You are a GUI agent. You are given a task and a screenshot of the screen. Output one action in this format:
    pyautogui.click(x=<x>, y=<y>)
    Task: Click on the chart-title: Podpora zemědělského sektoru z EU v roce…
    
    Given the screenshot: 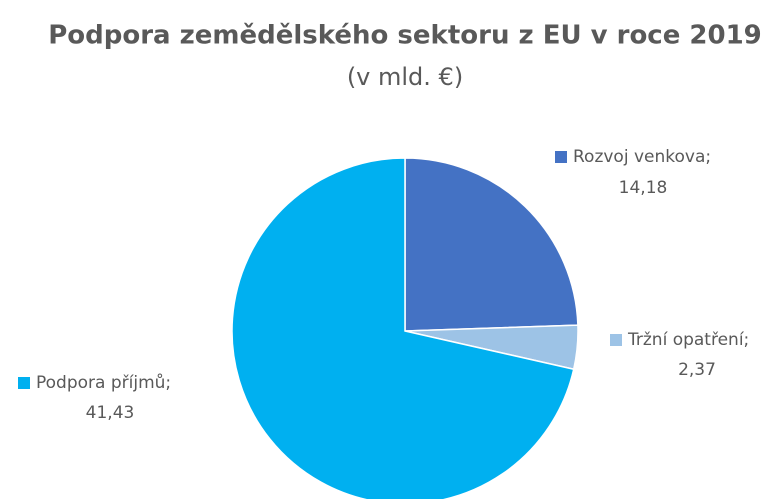 What is the action you would take?
    pyautogui.click(x=405, y=36)
    